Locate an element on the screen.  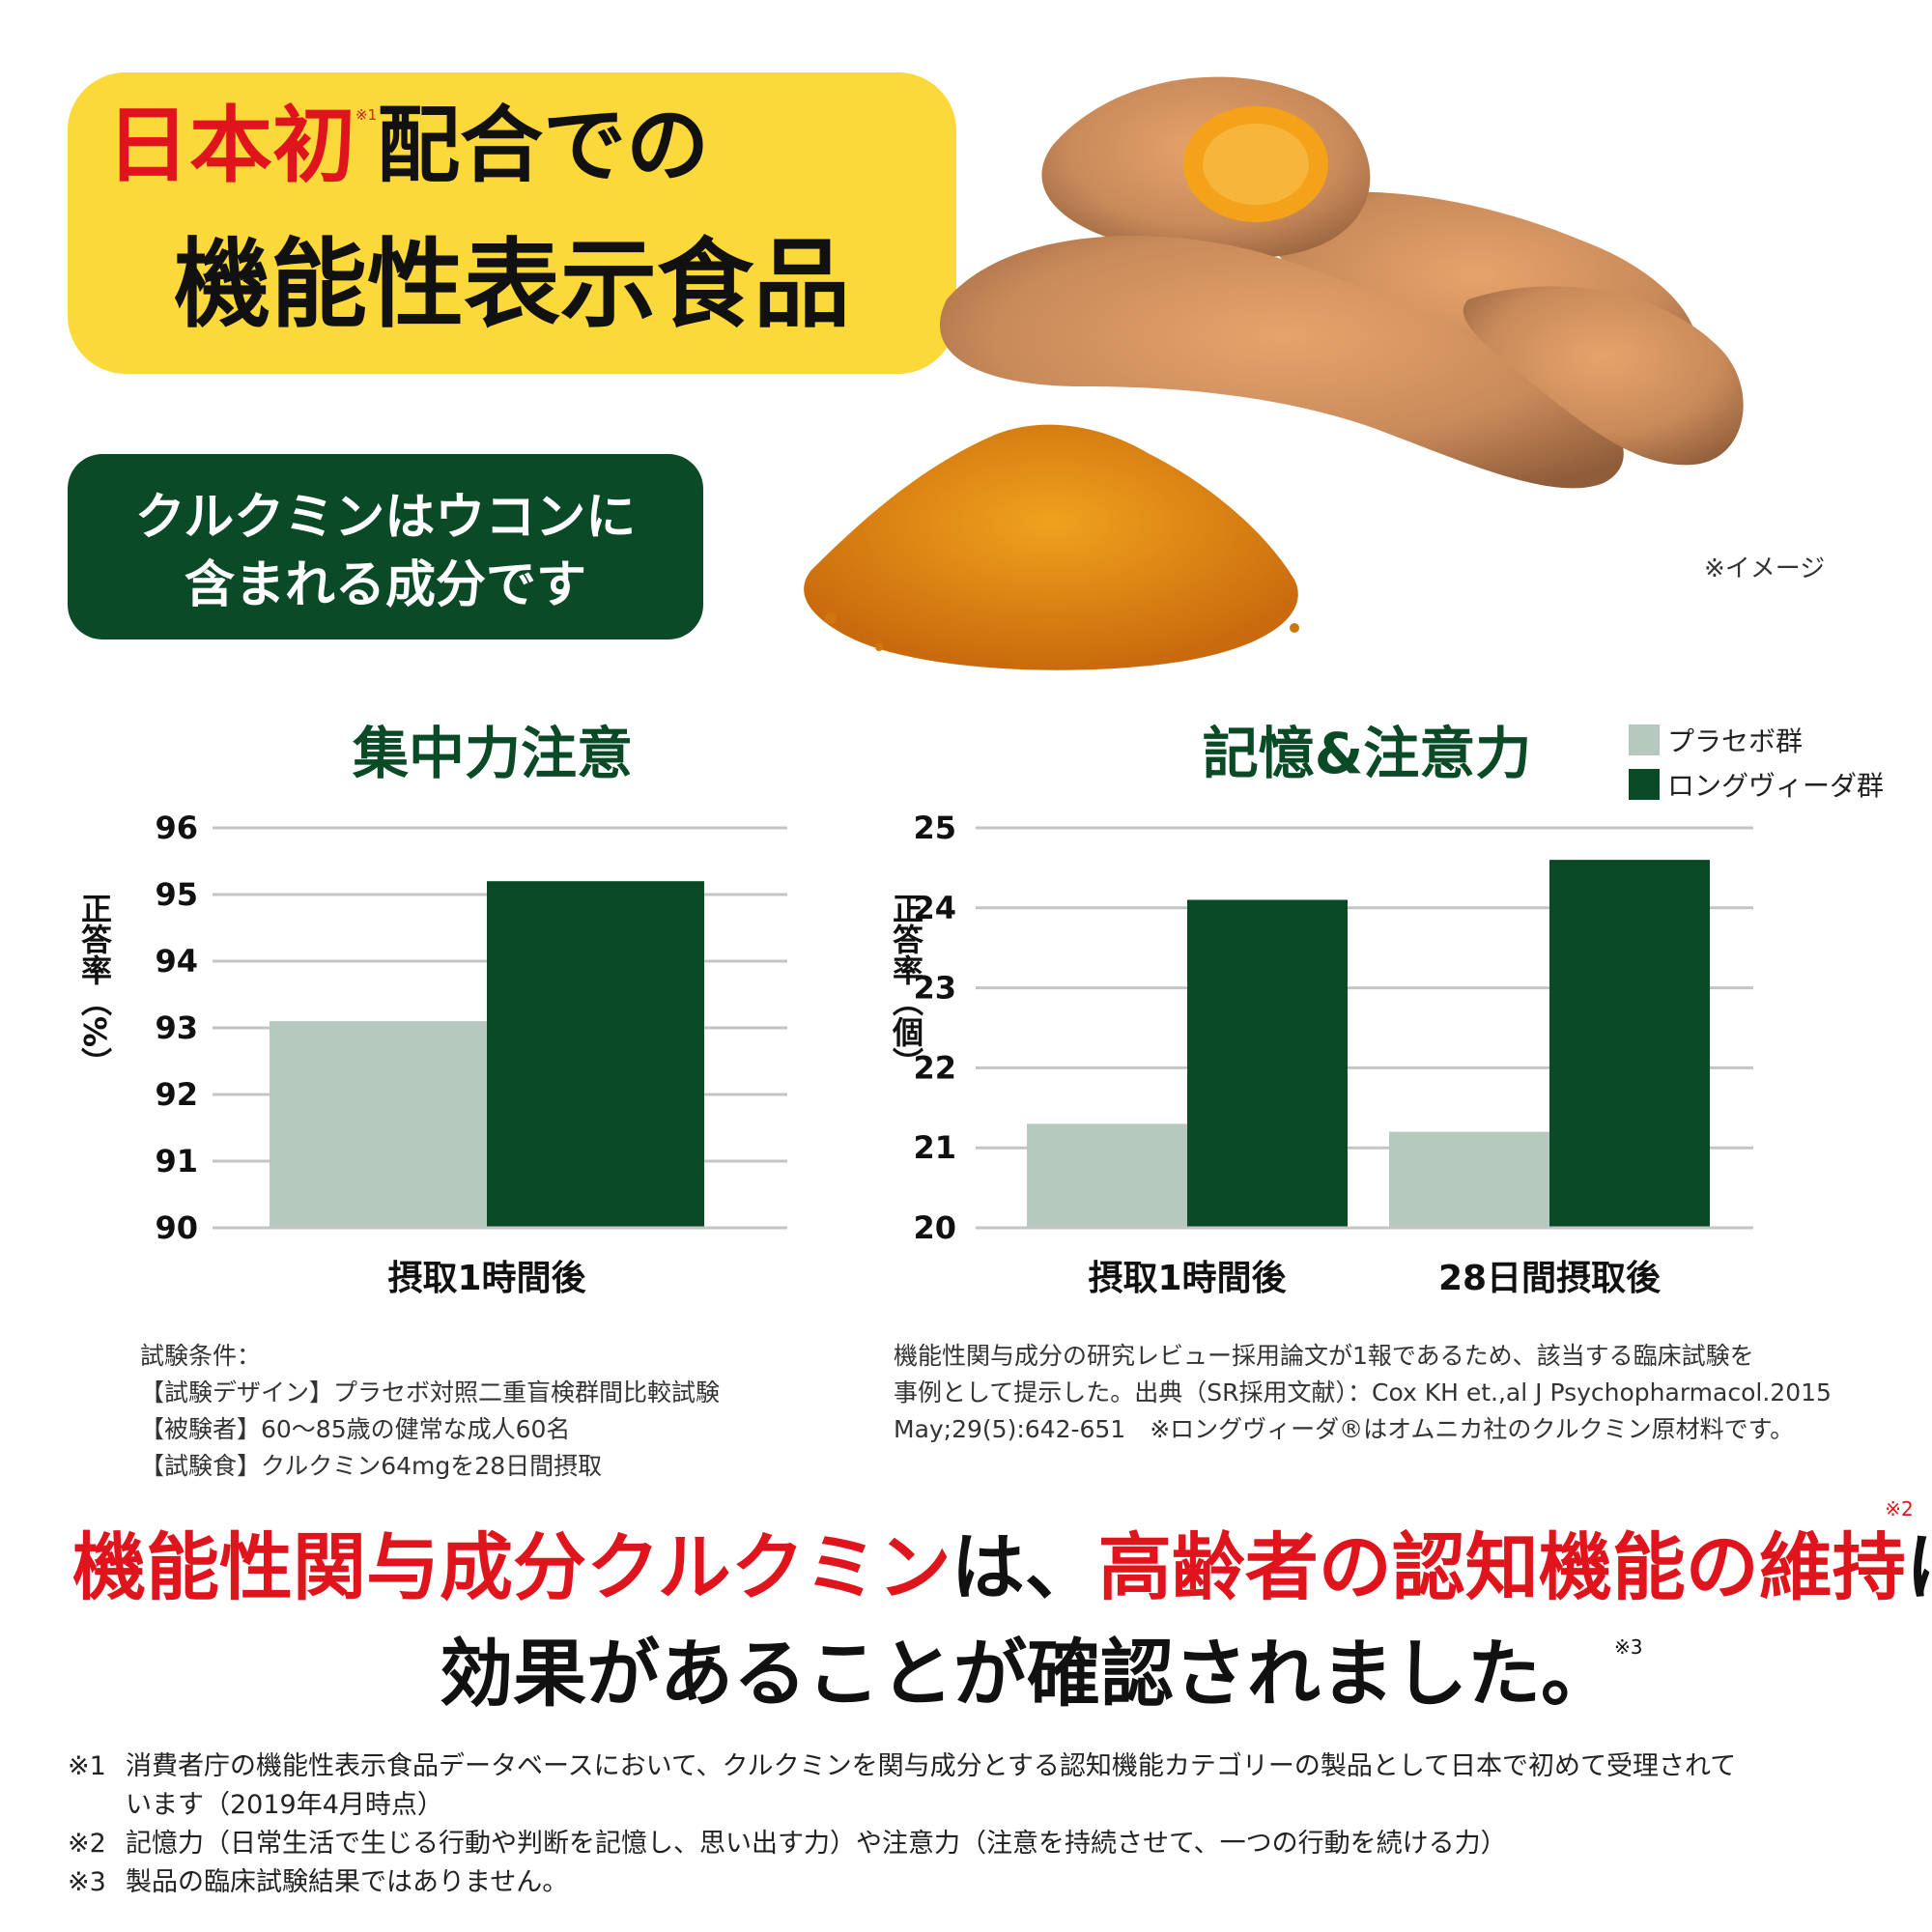
badge-line-1: クルクミンはウコンに is located at coordinates (385, 518).